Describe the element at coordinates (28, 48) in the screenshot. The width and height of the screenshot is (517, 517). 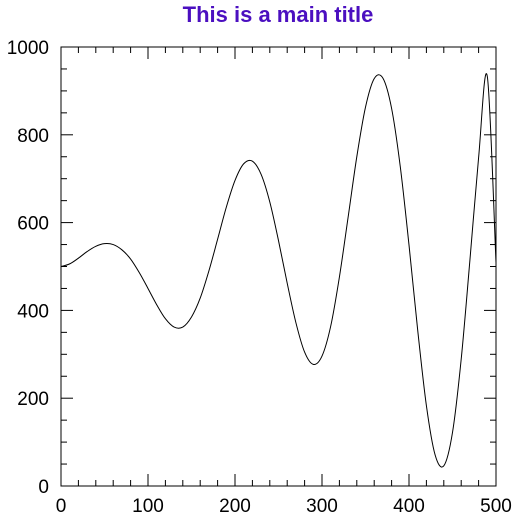
I see `y-tick-label: 1000` at that location.